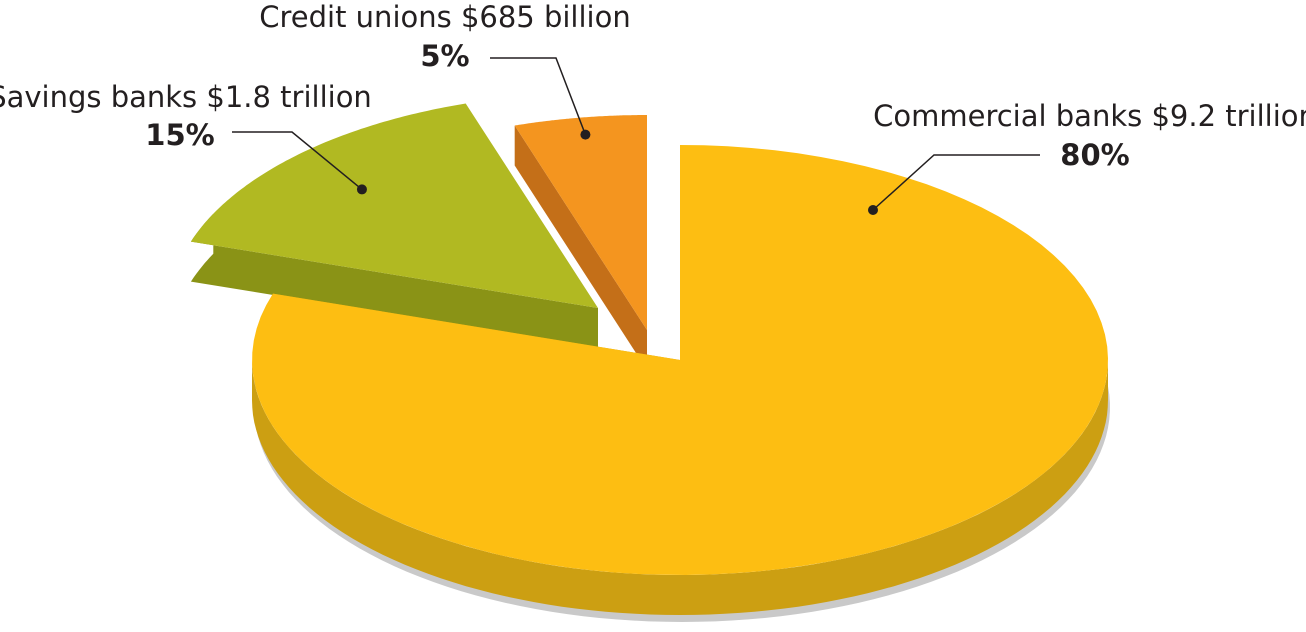  Describe the element at coordinates (1094, 155) in the screenshot. I see `percent-commercial-banks: 80%` at that location.